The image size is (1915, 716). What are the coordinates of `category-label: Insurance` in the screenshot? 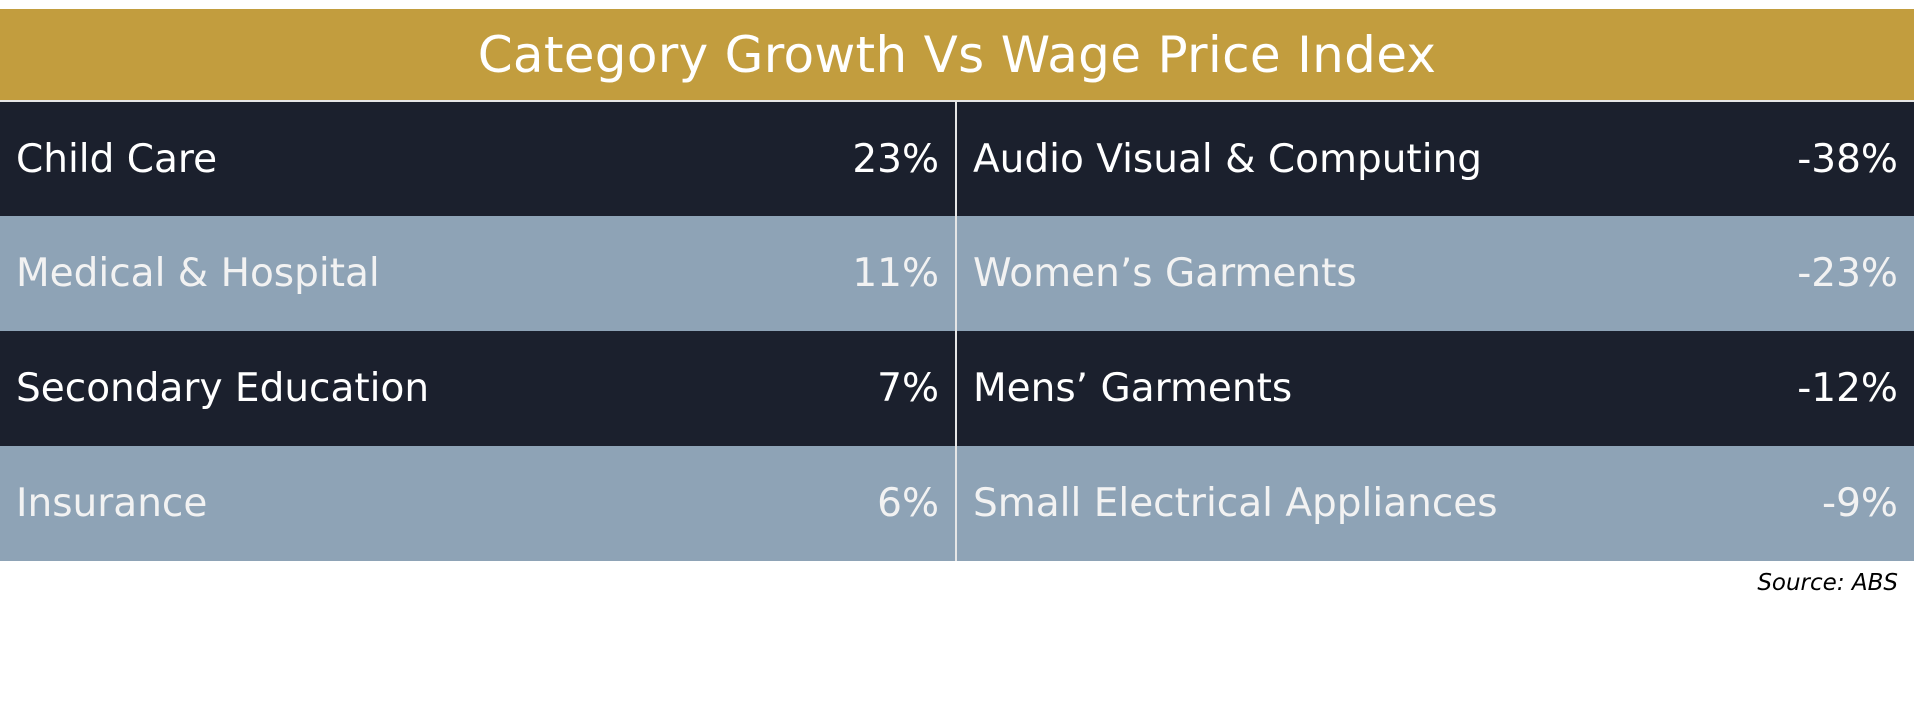 It's located at (112, 503).